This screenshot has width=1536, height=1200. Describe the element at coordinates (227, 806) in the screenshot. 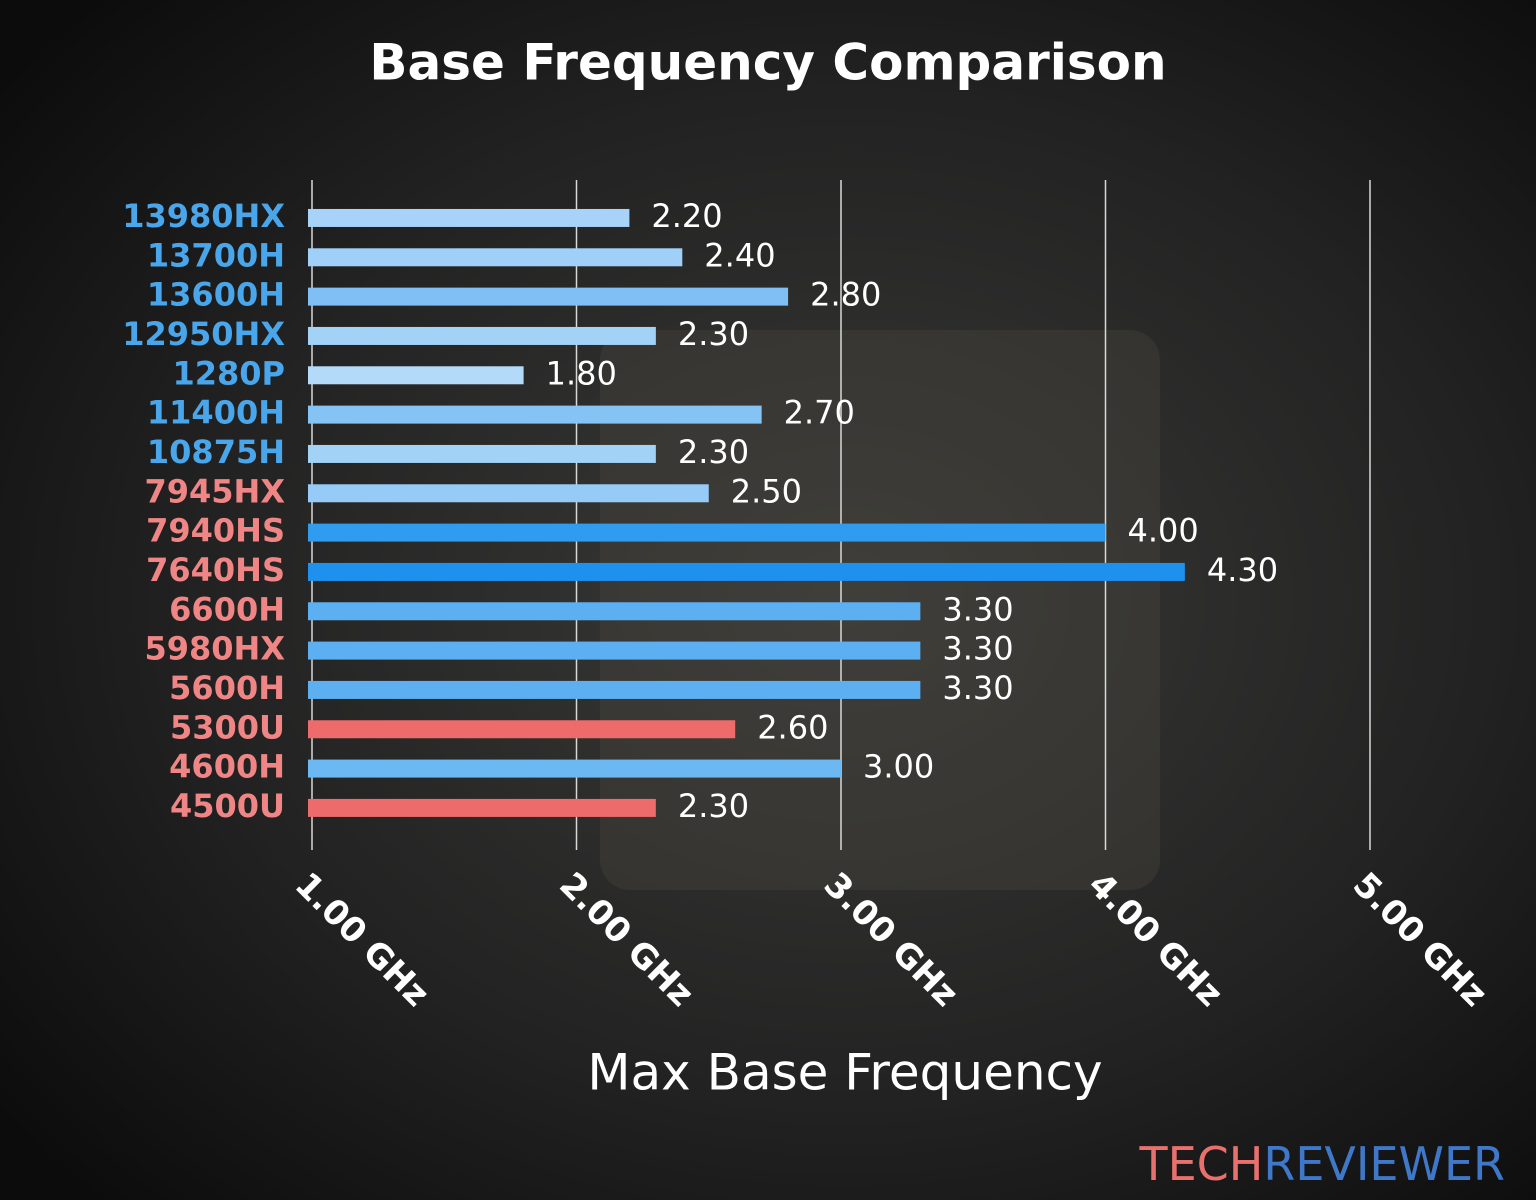

I see `y-tick-label: 4500U` at that location.